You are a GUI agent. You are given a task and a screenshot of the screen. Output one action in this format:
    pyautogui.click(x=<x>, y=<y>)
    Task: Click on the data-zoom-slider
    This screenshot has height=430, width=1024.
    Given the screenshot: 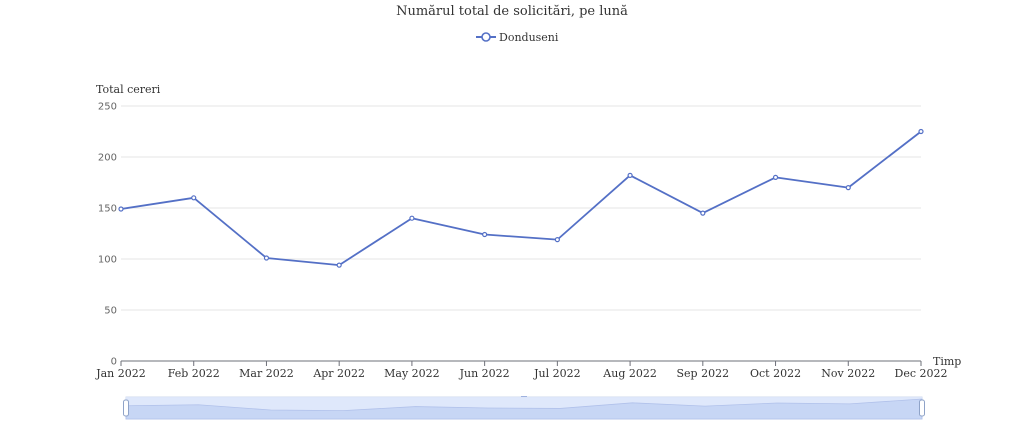 What is the action you would take?
    pyautogui.click(x=524, y=408)
    